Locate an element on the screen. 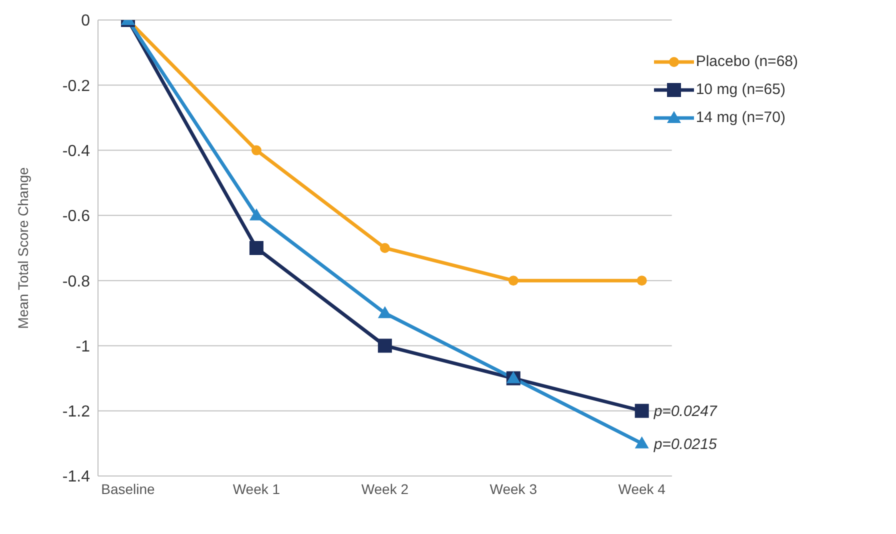 This screenshot has width=896, height=534. y-tick-label: -1.4 is located at coordinates (76, 477).